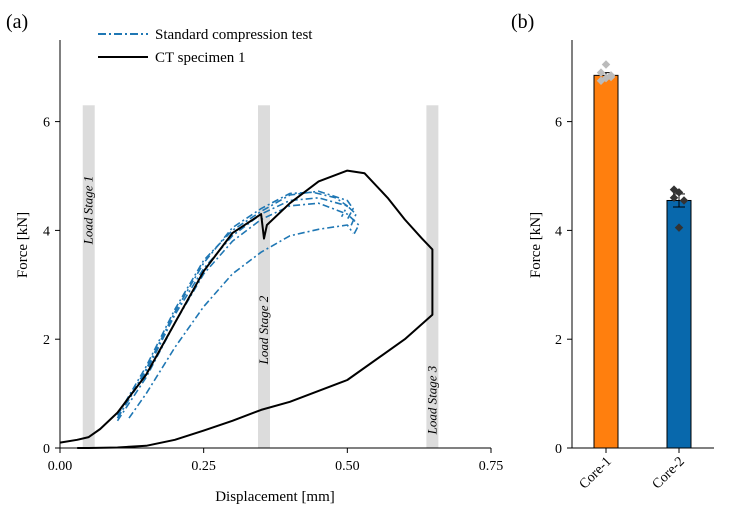 This screenshot has width=736, height=511. I want to click on x-axis-title-a: Displacement [mm], so click(275, 497).